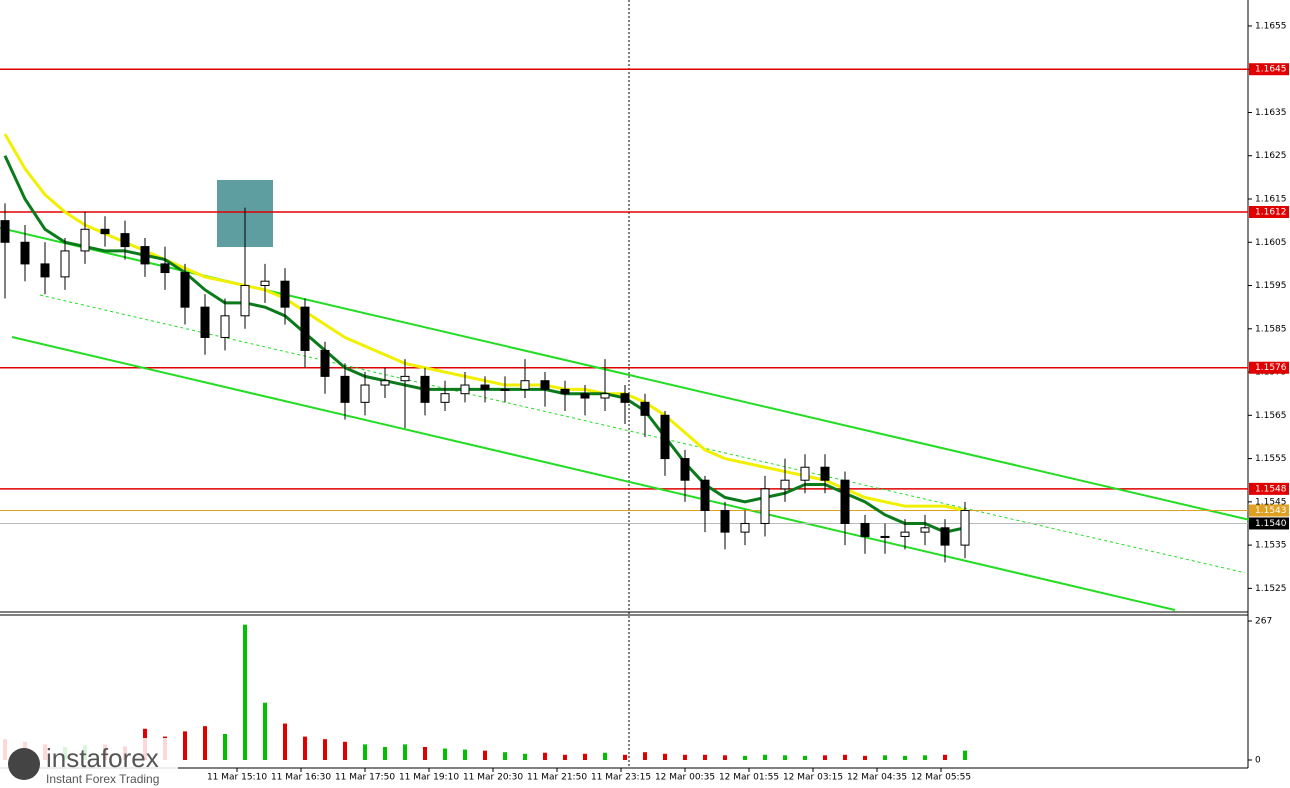  I want to click on x-tick-label: 11 Mar 23:15, so click(621, 778).